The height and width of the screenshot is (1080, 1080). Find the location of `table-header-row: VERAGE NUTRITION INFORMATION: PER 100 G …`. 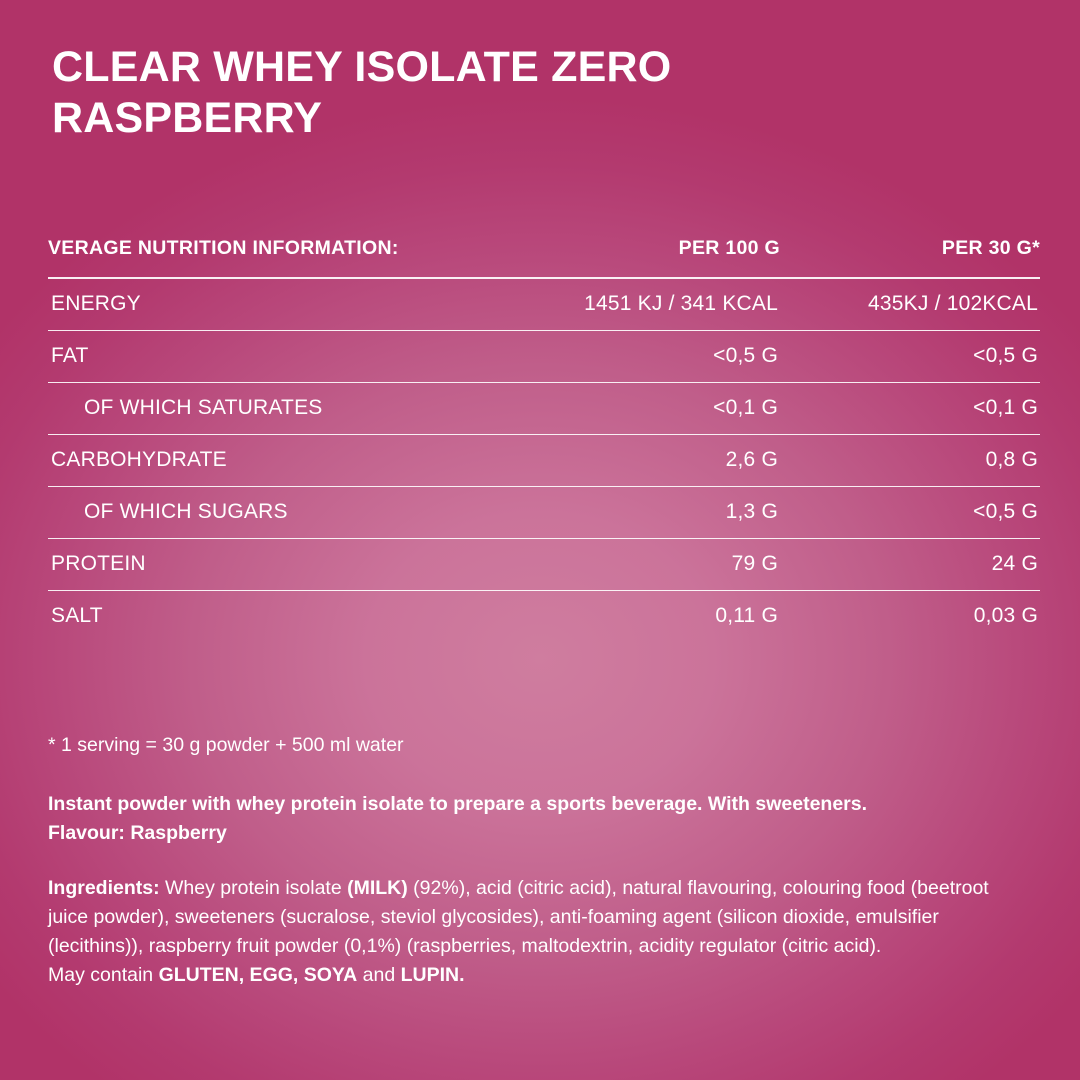

table-header-row: VERAGE NUTRITION INFORMATION: PER 100 G … is located at coordinates (544, 253).